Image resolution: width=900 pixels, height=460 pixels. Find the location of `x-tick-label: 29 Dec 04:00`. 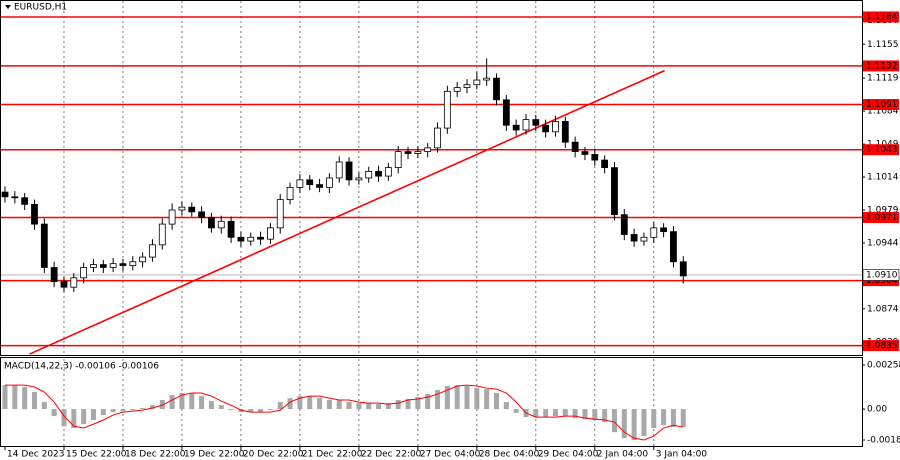

x-tick-label: 29 Dec 04:00 is located at coordinates (568, 455).